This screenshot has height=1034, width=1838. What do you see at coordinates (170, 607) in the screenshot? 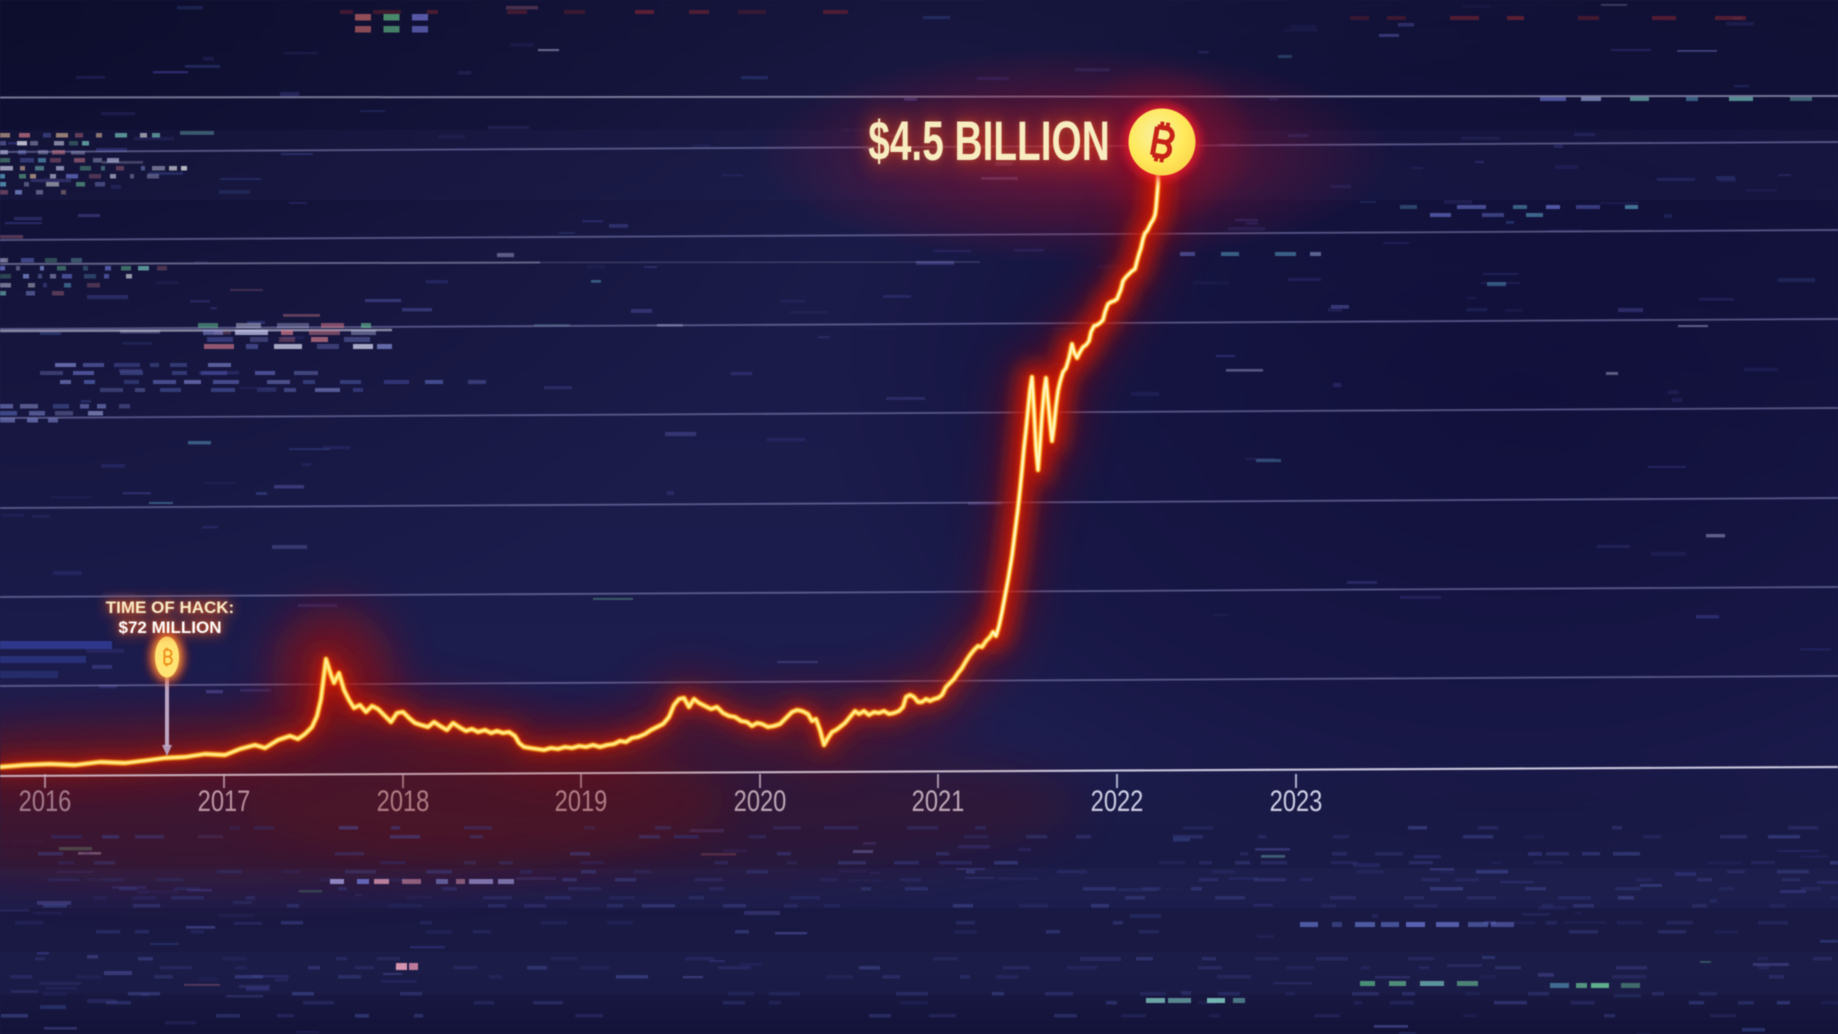
I see `svg-text: TIME OF HACK:` at bounding box center [170, 607].